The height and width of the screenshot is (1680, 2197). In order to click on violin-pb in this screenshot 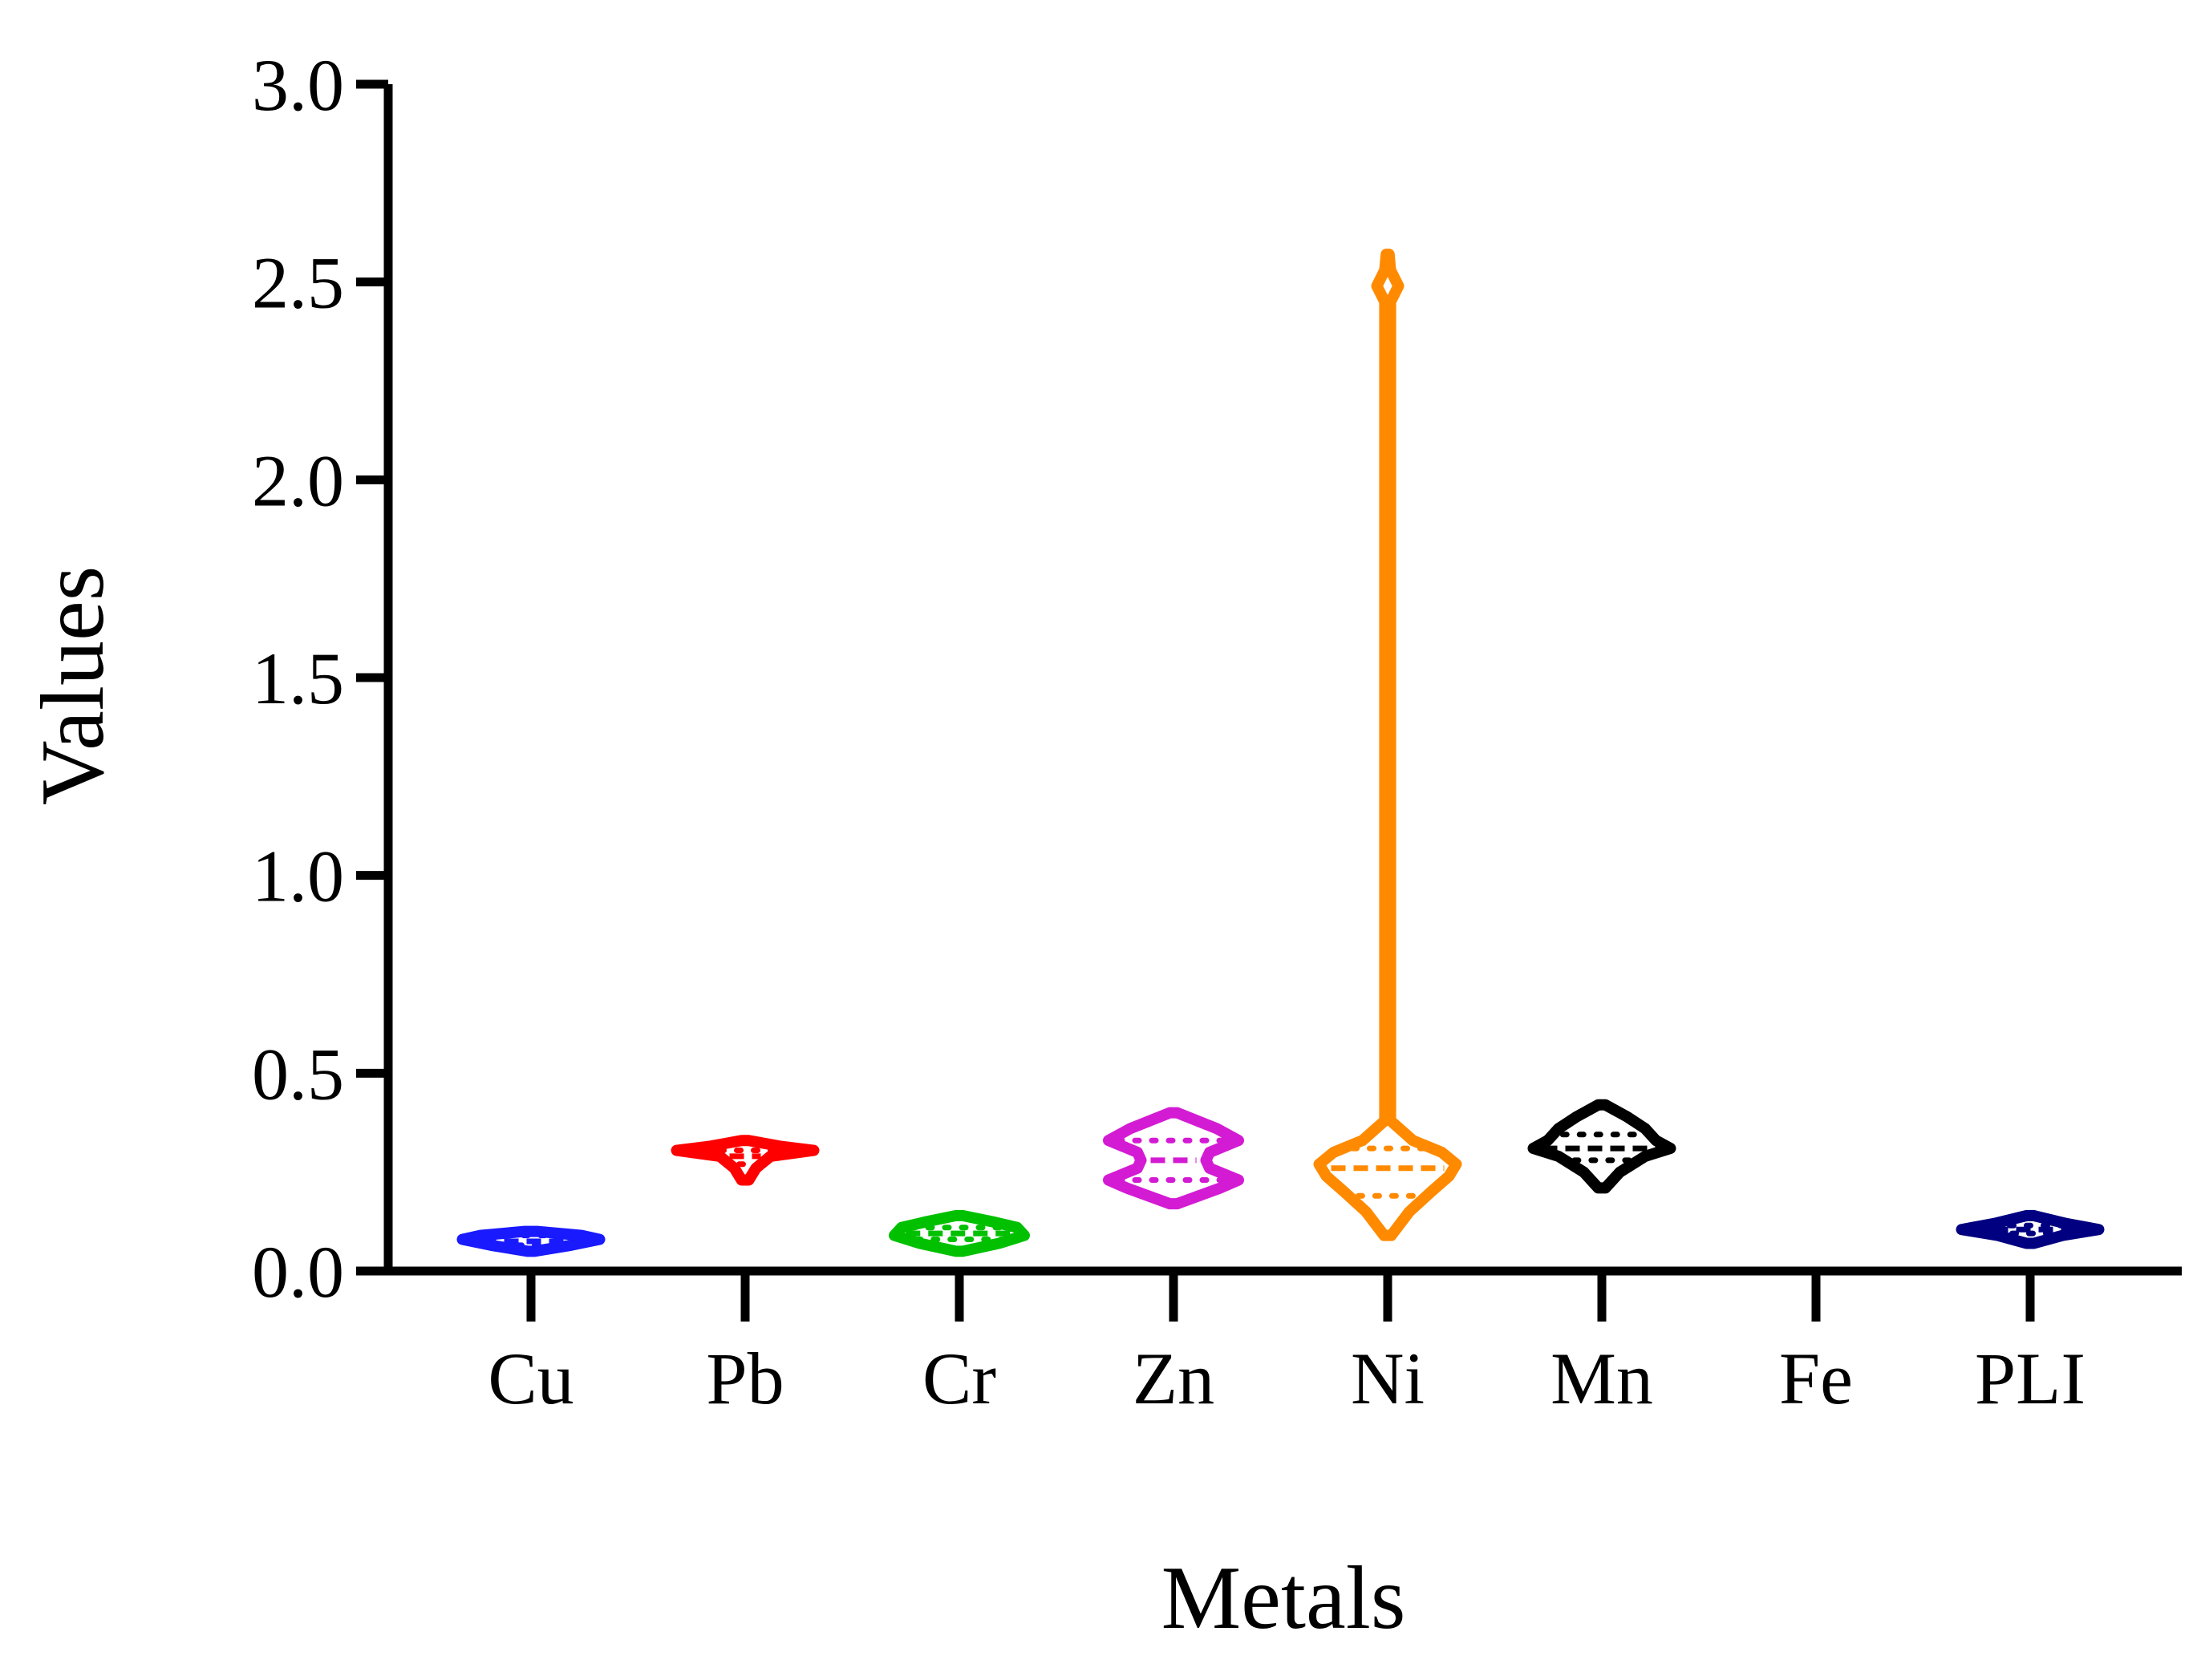, I will do `click(745, 1160)`.